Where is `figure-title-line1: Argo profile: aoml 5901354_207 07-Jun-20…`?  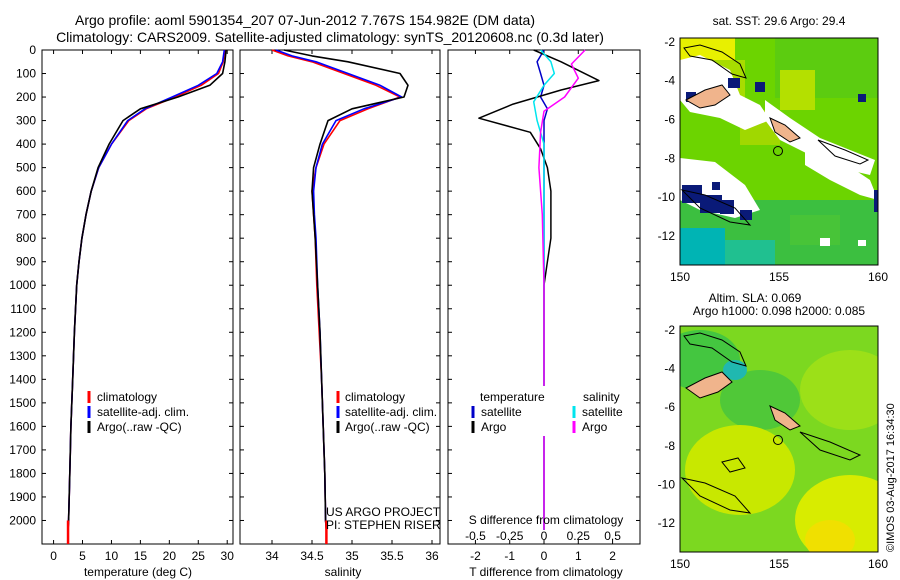 figure-title-line1: Argo profile: aoml 5901354_207 07-Jun-20… is located at coordinates (305, 20).